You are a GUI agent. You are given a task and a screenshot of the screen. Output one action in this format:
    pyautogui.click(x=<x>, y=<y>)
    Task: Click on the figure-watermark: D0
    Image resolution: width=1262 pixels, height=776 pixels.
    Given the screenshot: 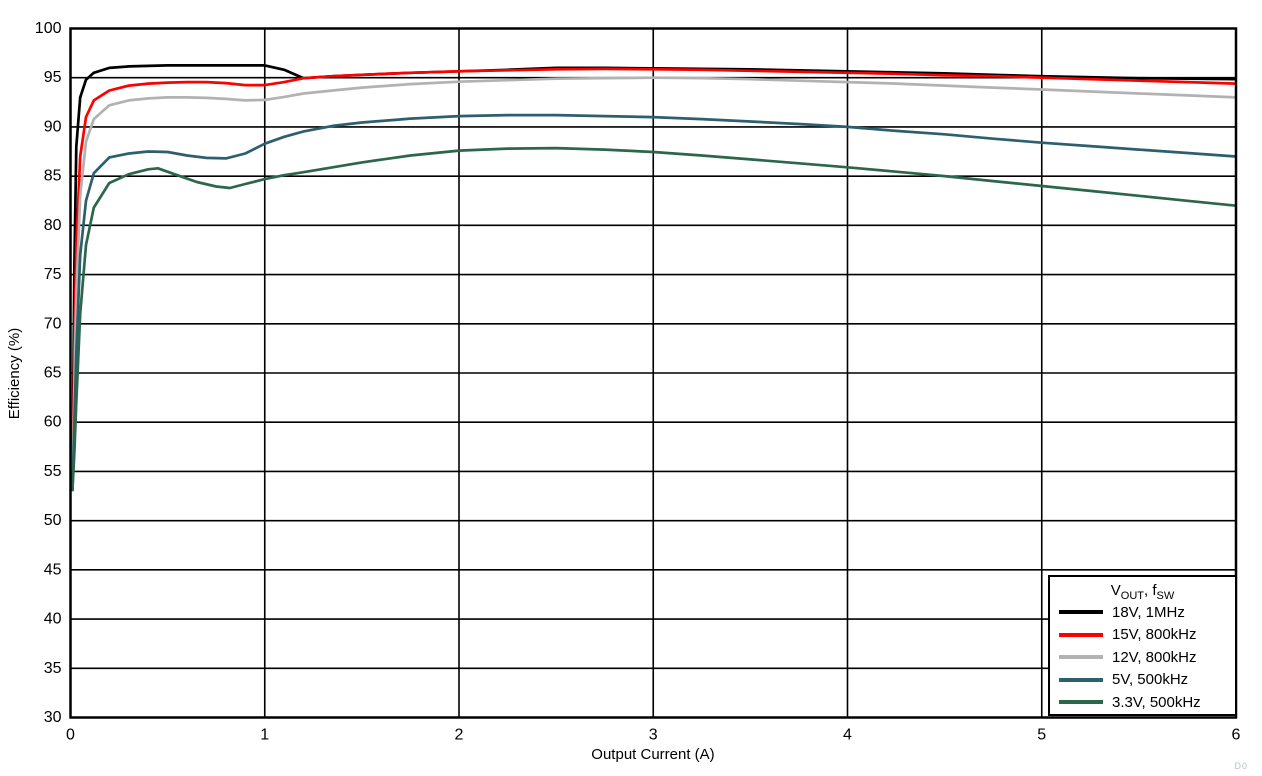 What is the action you would take?
    pyautogui.click(x=1241, y=766)
    